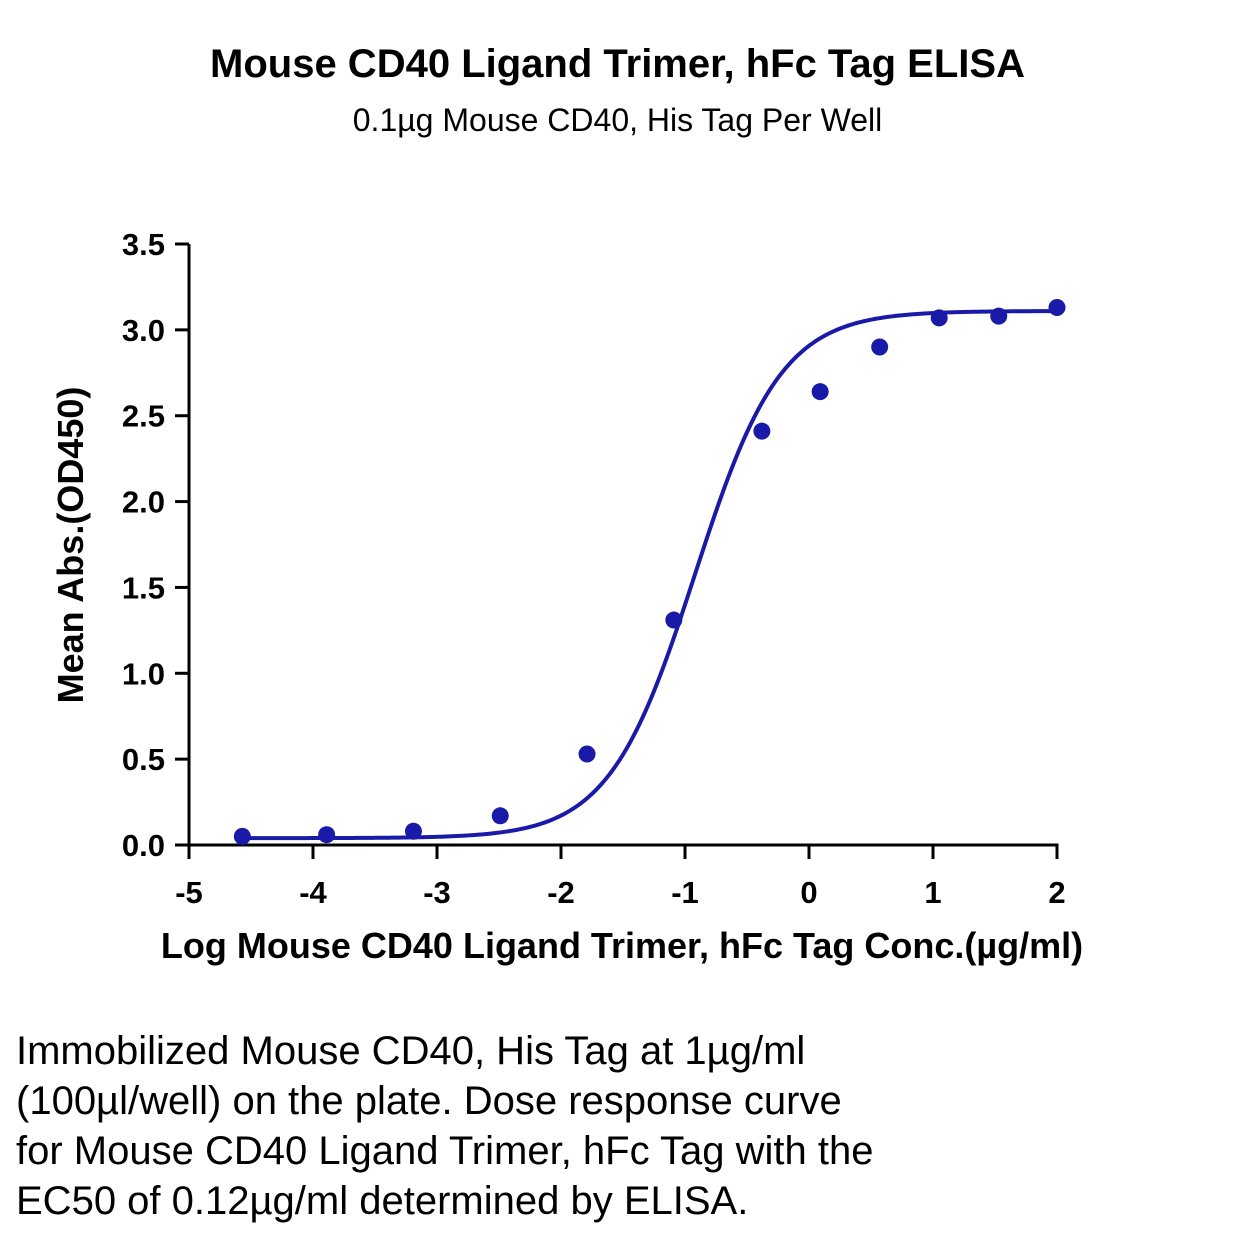 The width and height of the screenshot is (1235, 1241). What do you see at coordinates (70, 545) in the screenshot?
I see `y-axis-label: Mean Abs.(OD450)` at bounding box center [70, 545].